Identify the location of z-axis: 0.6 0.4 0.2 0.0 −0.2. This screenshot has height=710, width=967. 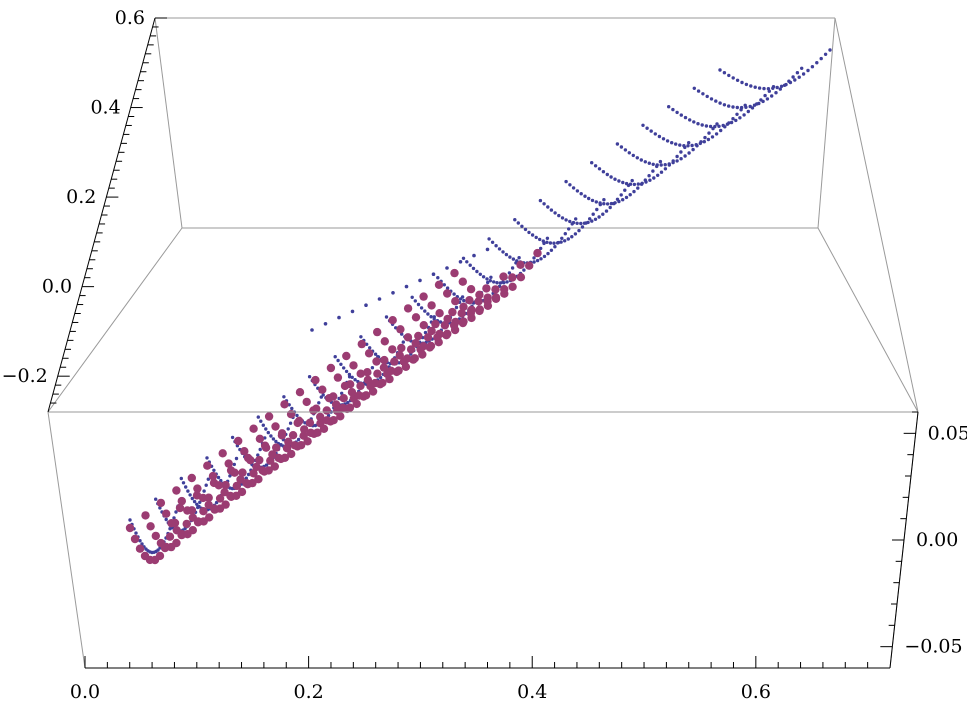
(84, 210).